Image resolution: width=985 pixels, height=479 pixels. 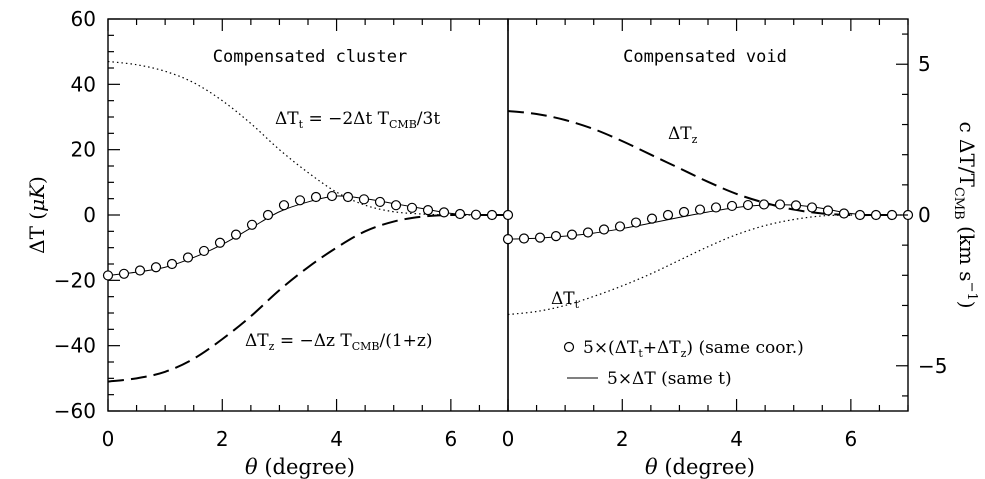 I want to click on right-x-tick-label: 0, so click(x=508, y=439).